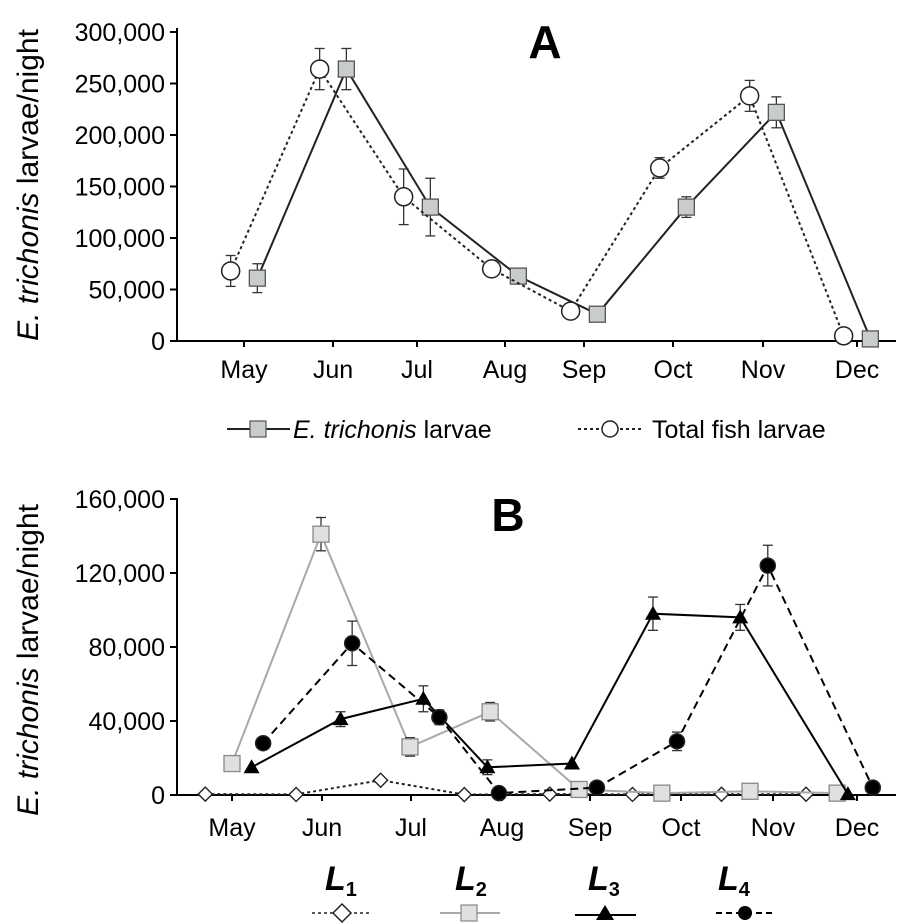 The image size is (906, 924). Describe the element at coordinates (120, 33) in the screenshot. I see `y-tick-label: 300,000` at that location.